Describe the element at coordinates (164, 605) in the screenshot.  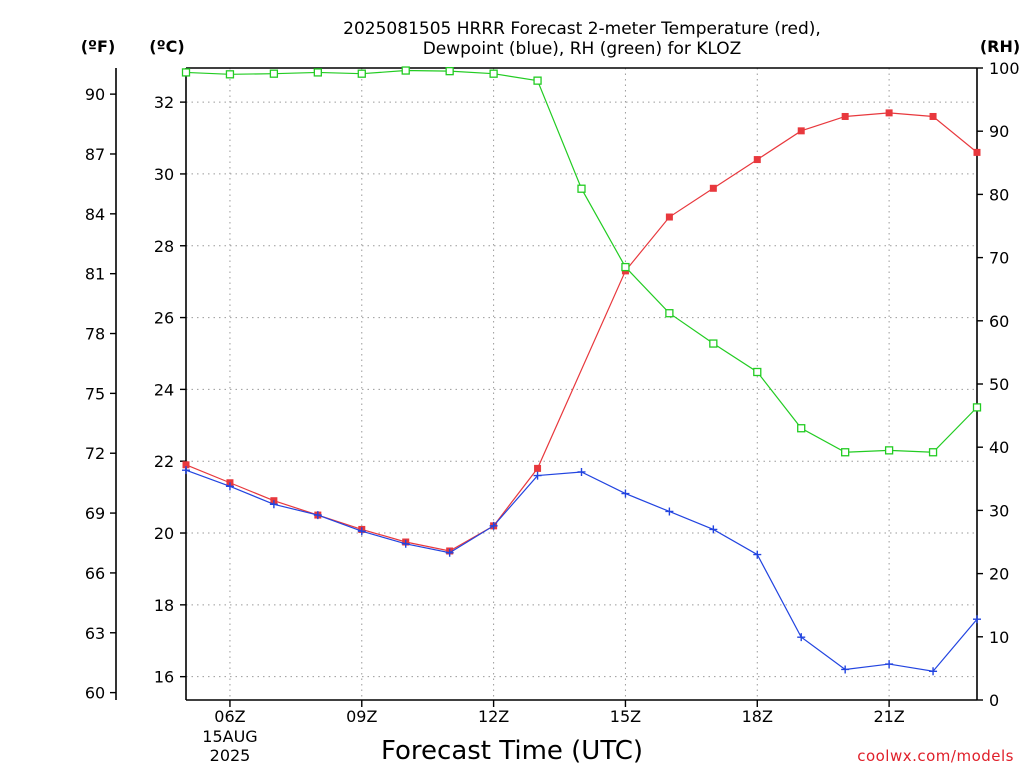
I see `celsius-tick-label: 18` at that location.